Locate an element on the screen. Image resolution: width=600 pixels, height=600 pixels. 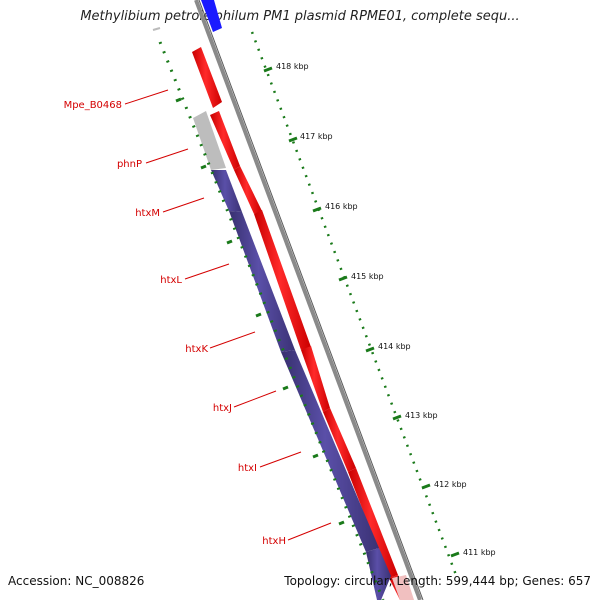
tick-label: 415 kbp is located at coordinates (367, 276).